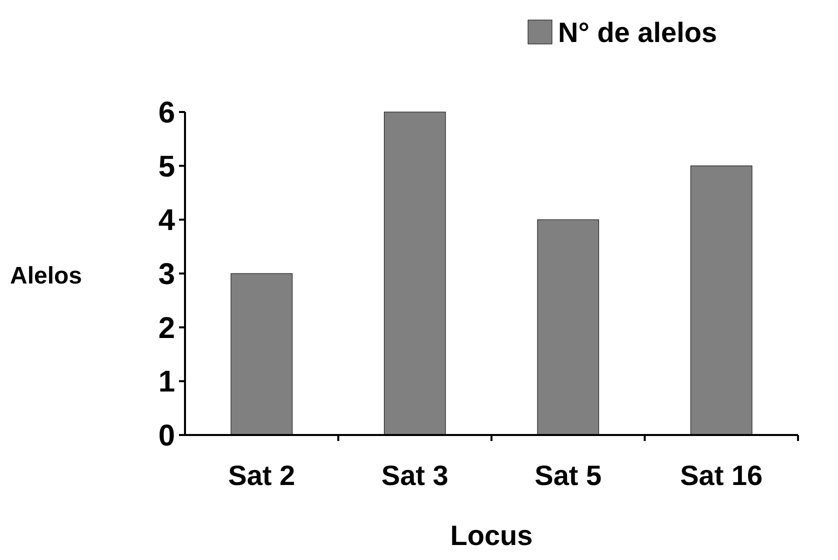 This screenshot has height=560, width=838. I want to click on y-tick-label: 0, so click(166, 436).